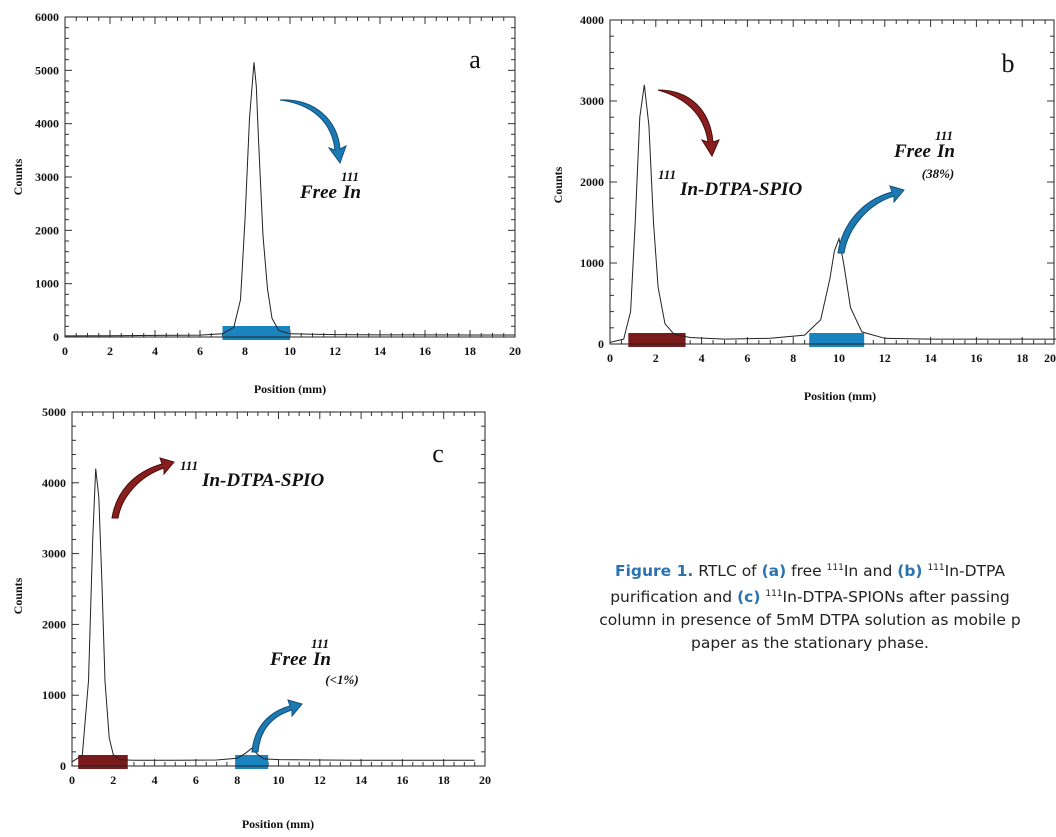 This screenshot has height=837, width=1056. I want to click on annotation-main: Free, so click(318, 192).